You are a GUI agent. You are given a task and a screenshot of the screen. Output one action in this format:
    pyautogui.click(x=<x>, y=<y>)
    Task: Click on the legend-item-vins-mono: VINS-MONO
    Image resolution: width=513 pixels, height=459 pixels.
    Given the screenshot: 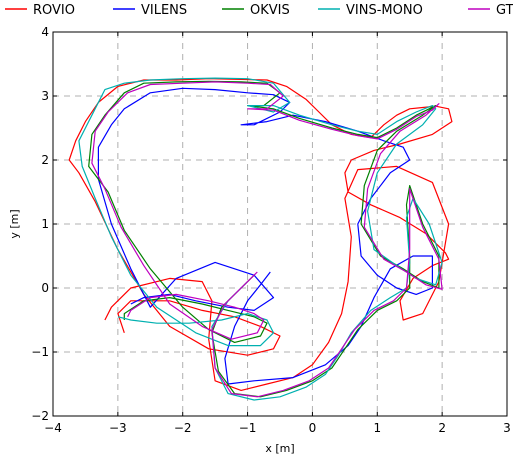 What is the action you would take?
    pyautogui.click(x=370, y=10)
    